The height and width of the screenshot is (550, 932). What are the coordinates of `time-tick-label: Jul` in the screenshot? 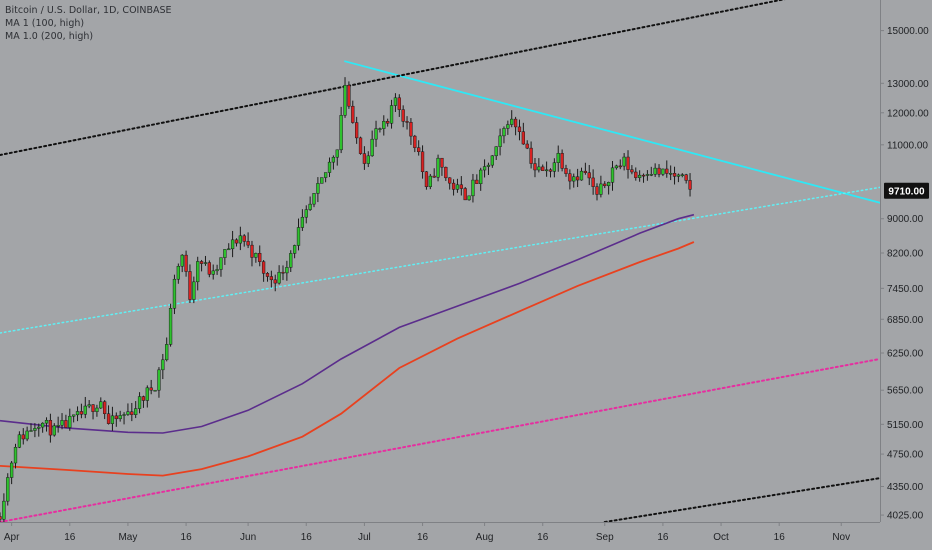 It's located at (364, 537).